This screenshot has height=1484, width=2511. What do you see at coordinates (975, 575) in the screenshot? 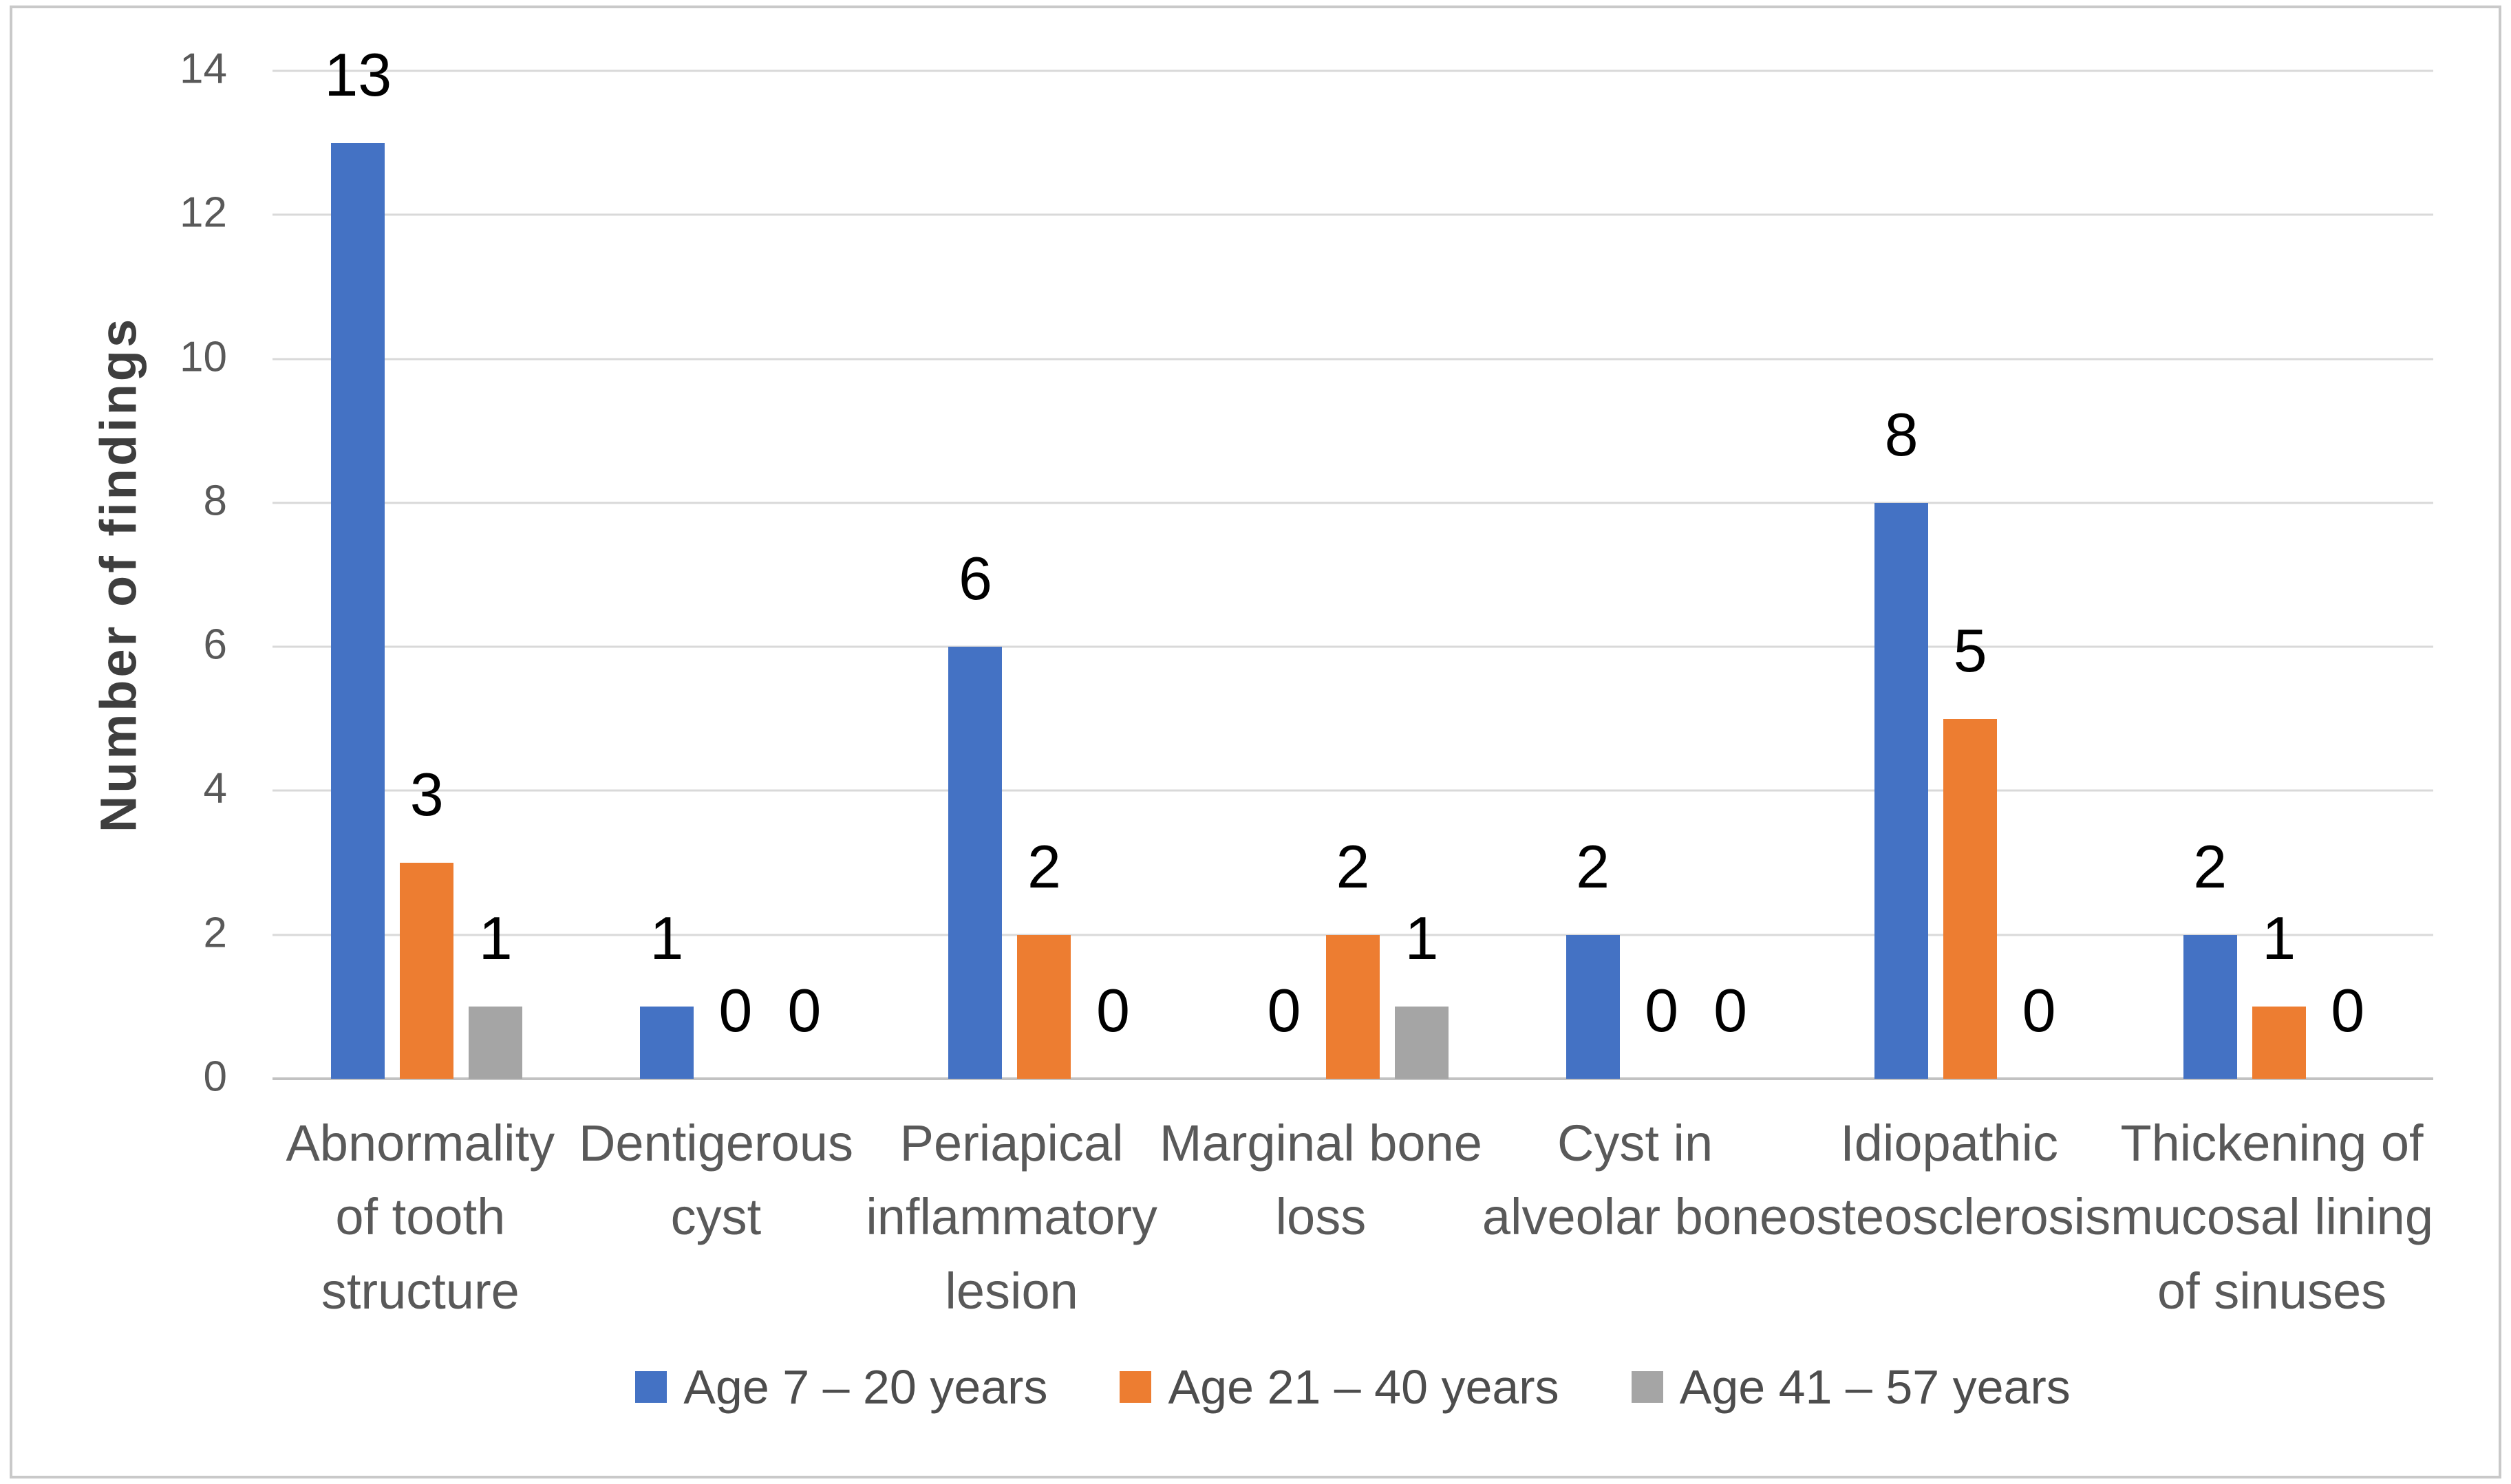
I see `bar-slot: 6` at bounding box center [975, 575].